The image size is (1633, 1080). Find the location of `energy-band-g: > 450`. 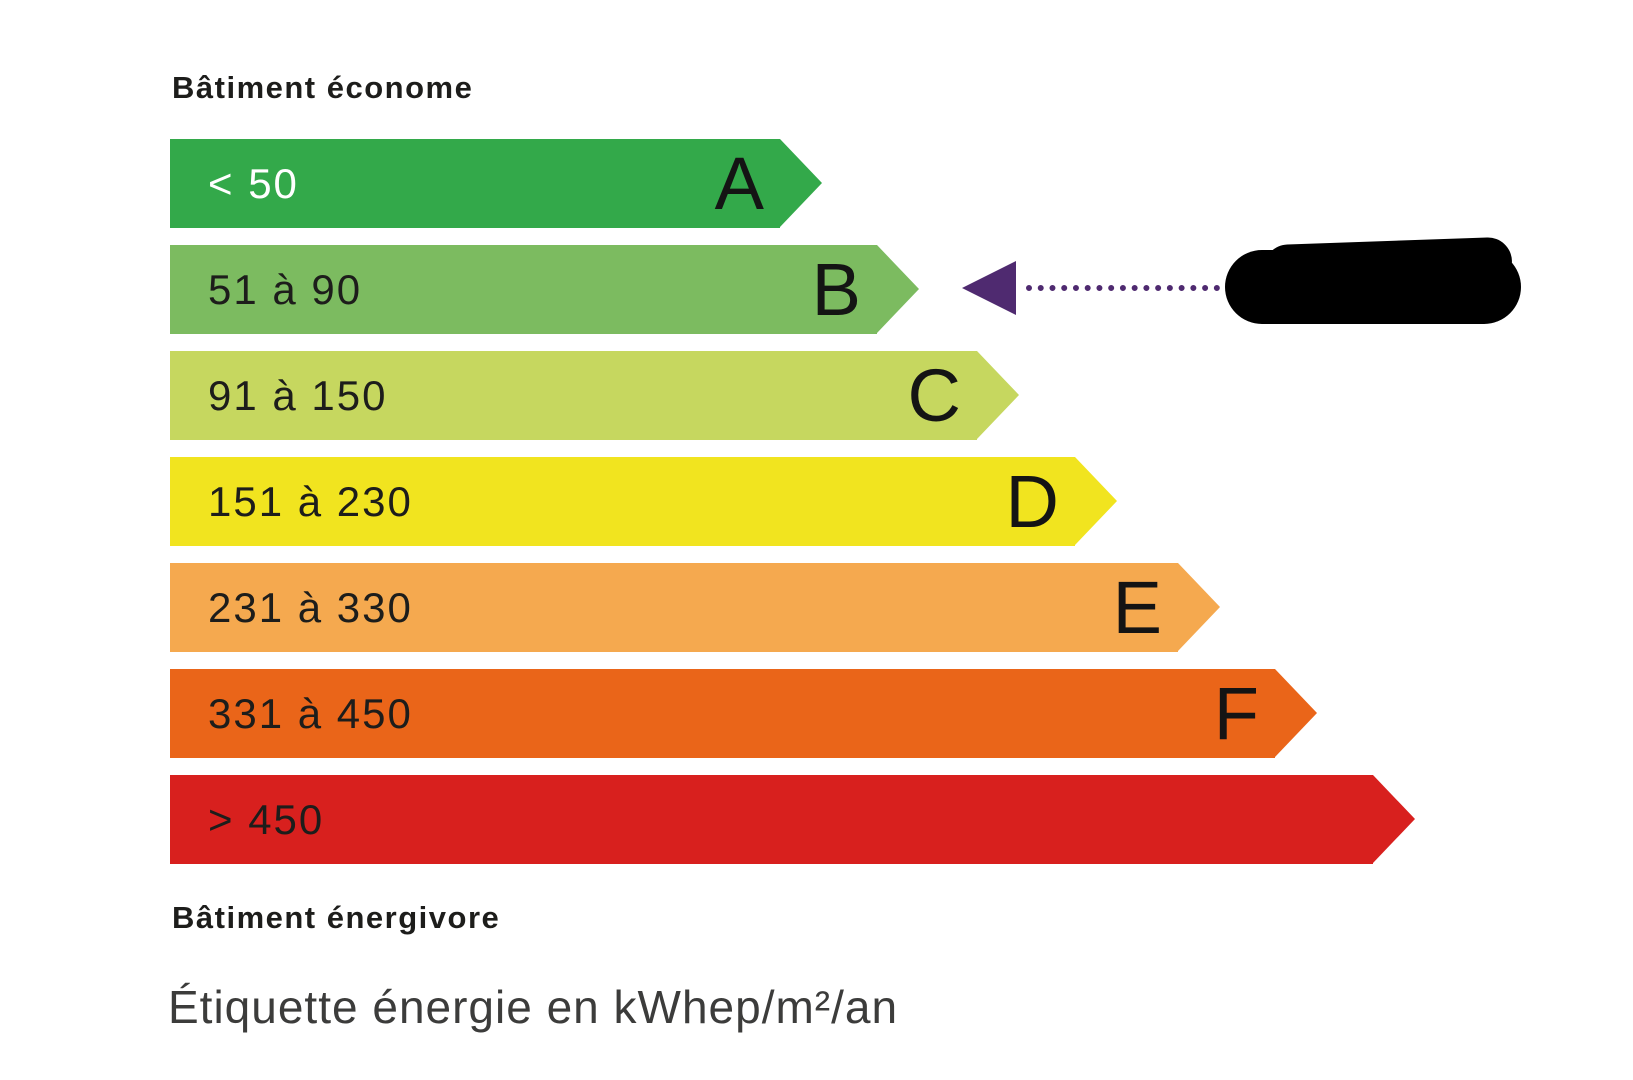

energy-band-g: > 450 is located at coordinates (792, 819).